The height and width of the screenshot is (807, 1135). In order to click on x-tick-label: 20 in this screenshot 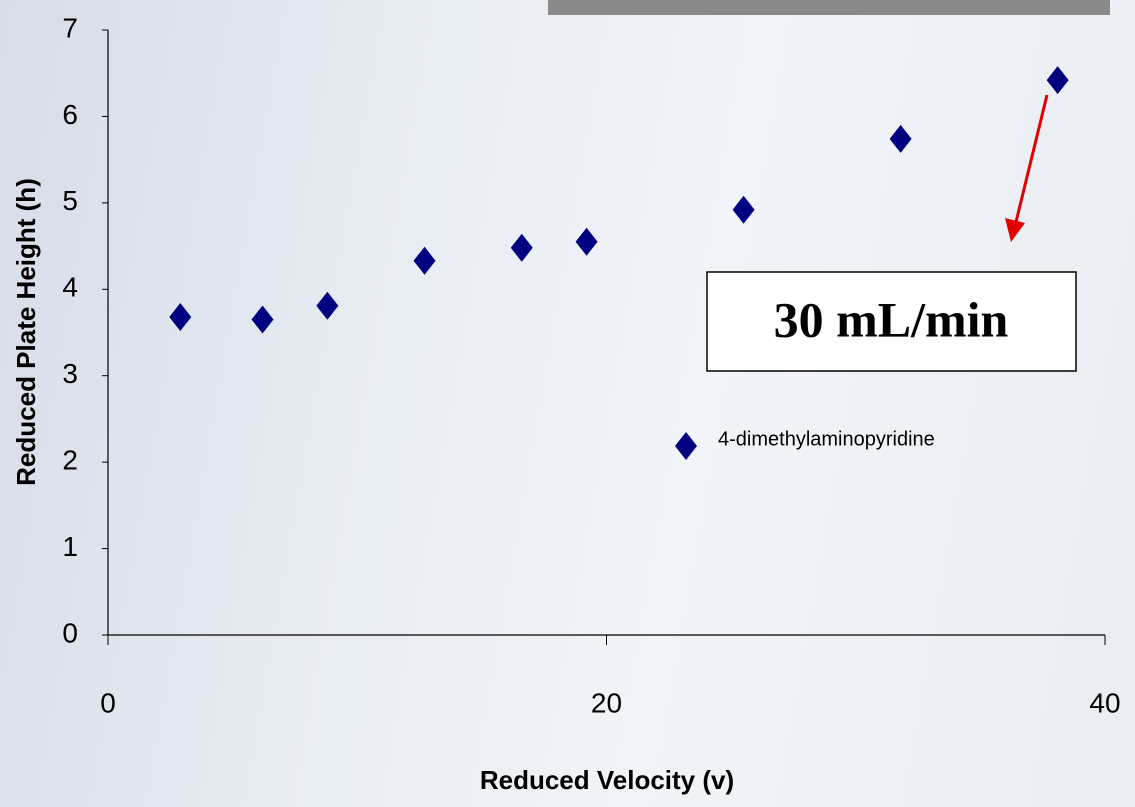, I will do `click(606, 702)`.